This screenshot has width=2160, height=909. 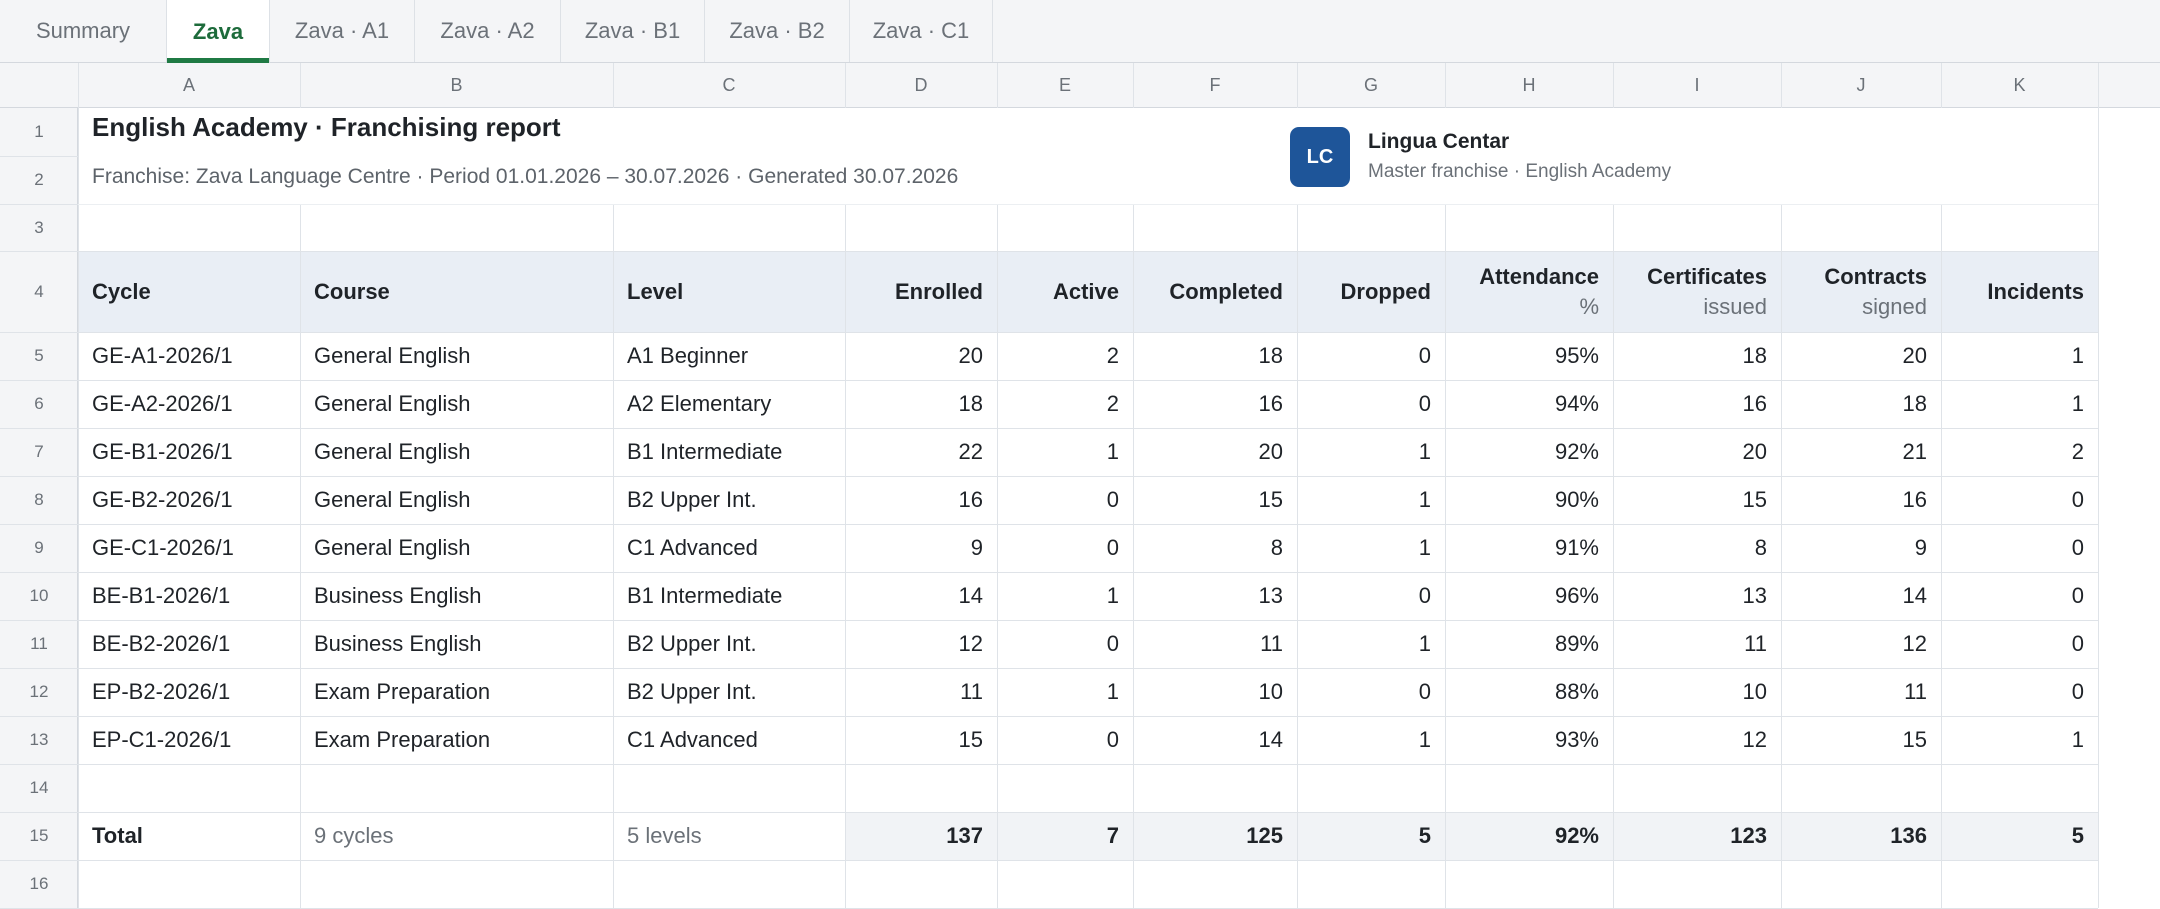 What do you see at coordinates (2019, 291) in the screenshot?
I see `header-cell: Incidents` at bounding box center [2019, 291].